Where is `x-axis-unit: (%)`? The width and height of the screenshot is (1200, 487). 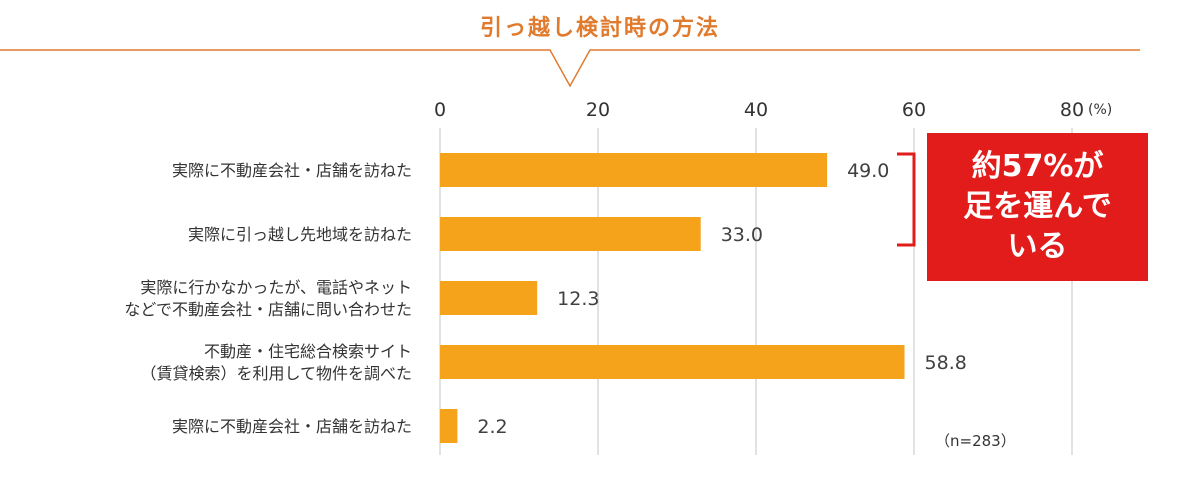 x-axis-unit: (%) is located at coordinates (1100, 110).